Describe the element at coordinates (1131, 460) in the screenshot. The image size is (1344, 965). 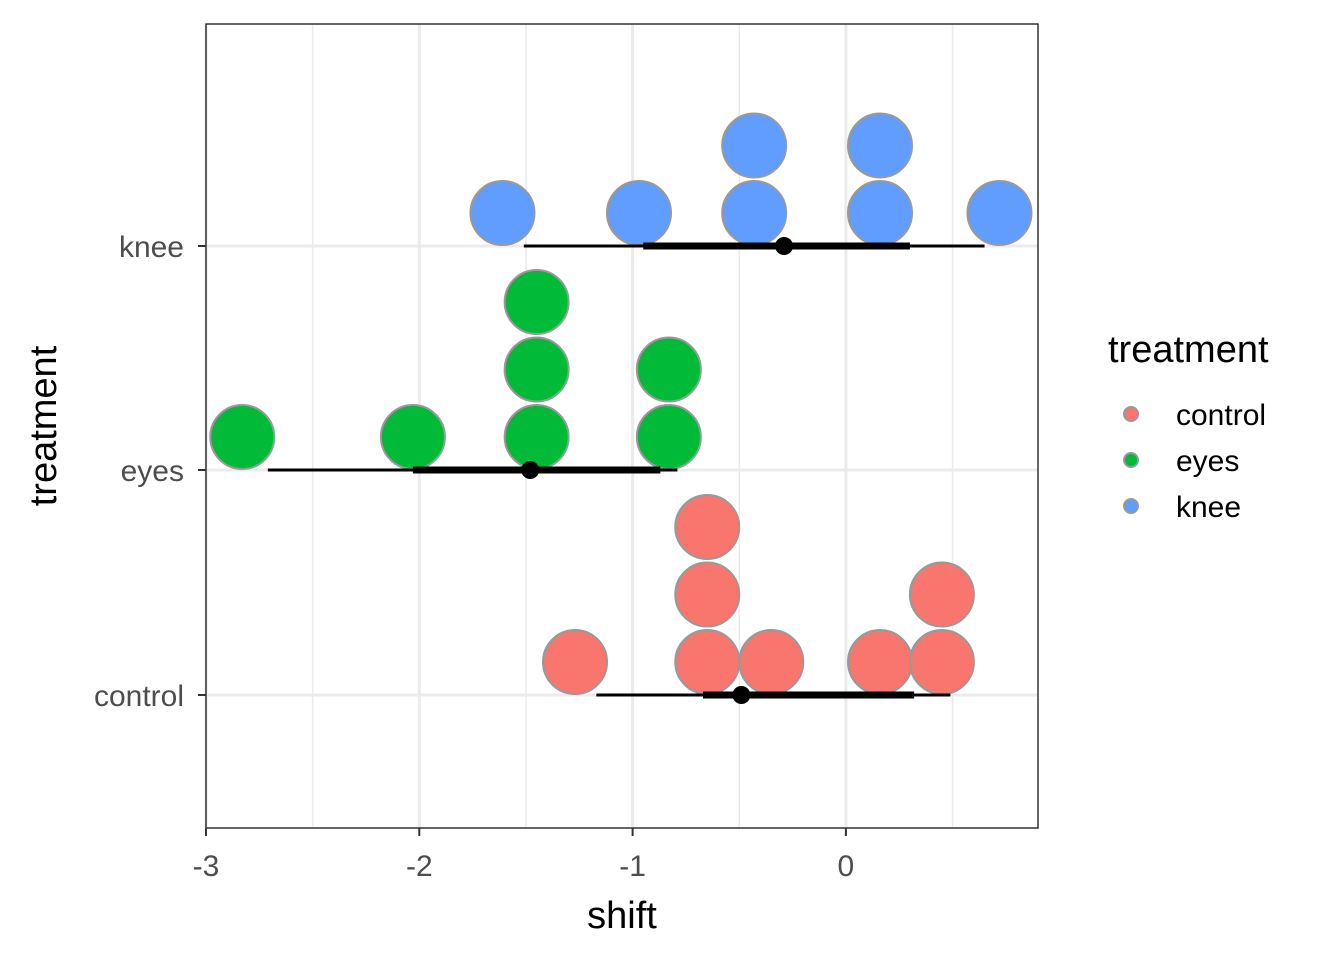
I see `legend-key-eyes` at that location.